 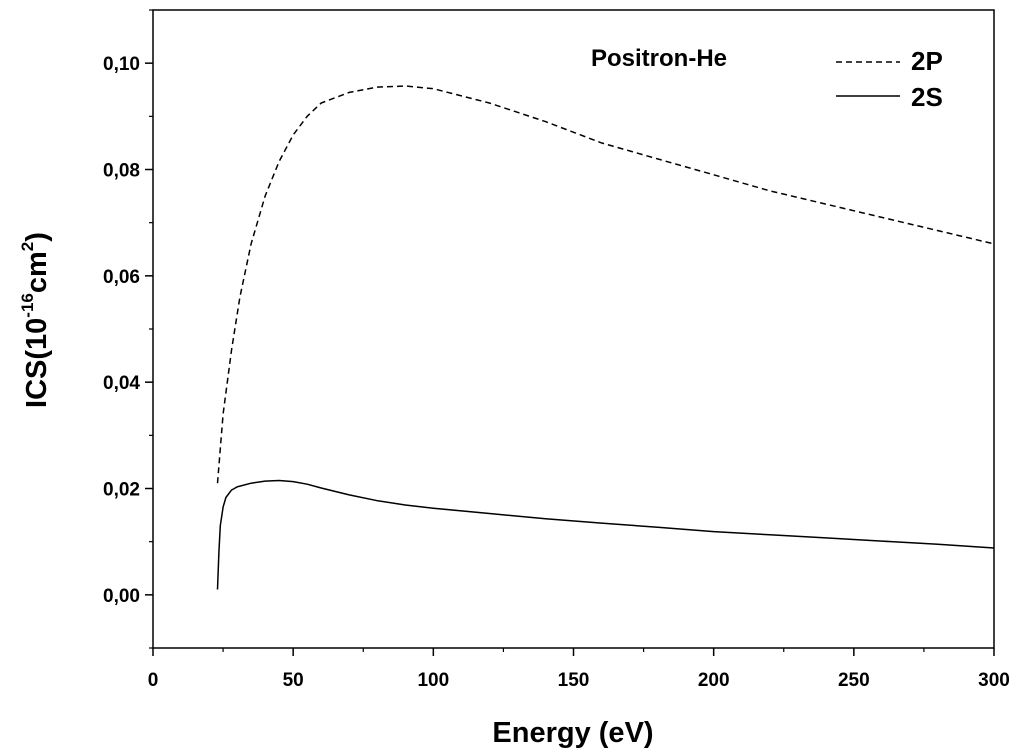 I want to click on legend: 2P 2S, so click(x=889, y=79).